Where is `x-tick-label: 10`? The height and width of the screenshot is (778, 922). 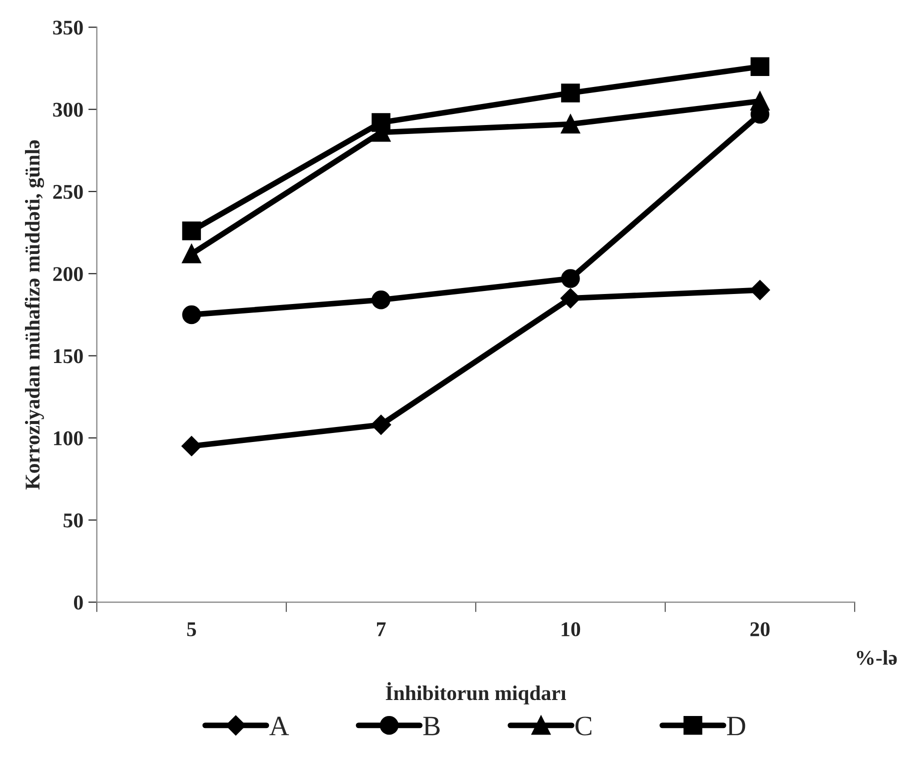 x-tick-label: 10 is located at coordinates (571, 629).